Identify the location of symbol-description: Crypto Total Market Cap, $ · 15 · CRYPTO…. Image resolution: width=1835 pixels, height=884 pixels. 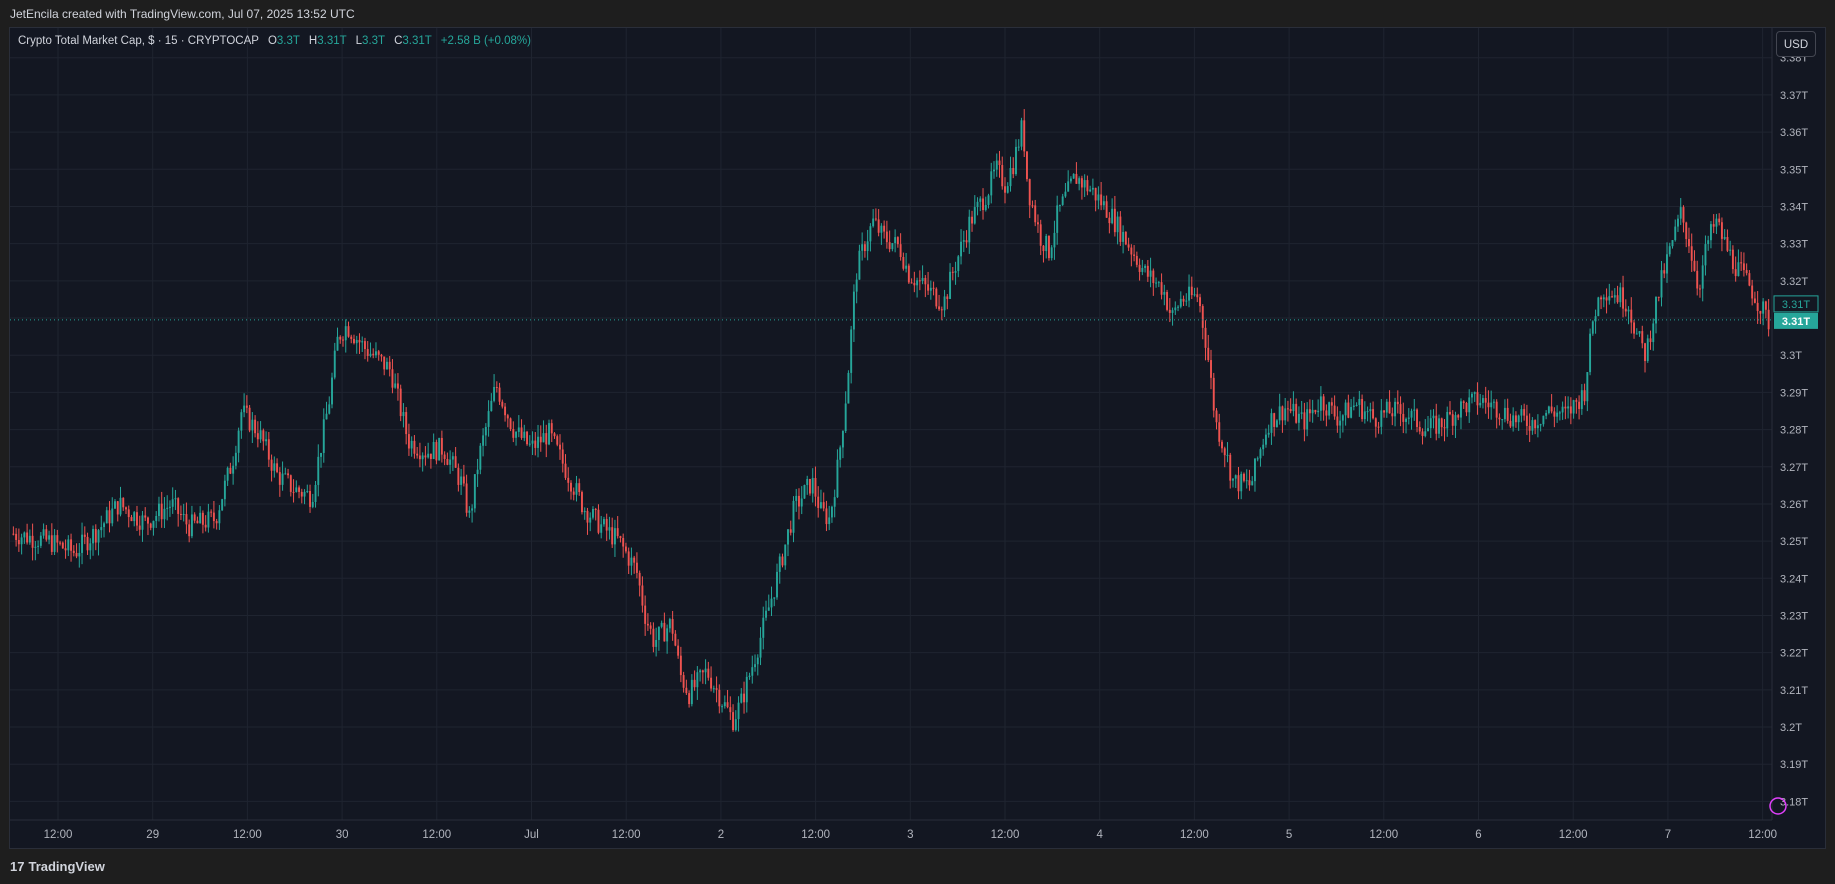
(138, 41).